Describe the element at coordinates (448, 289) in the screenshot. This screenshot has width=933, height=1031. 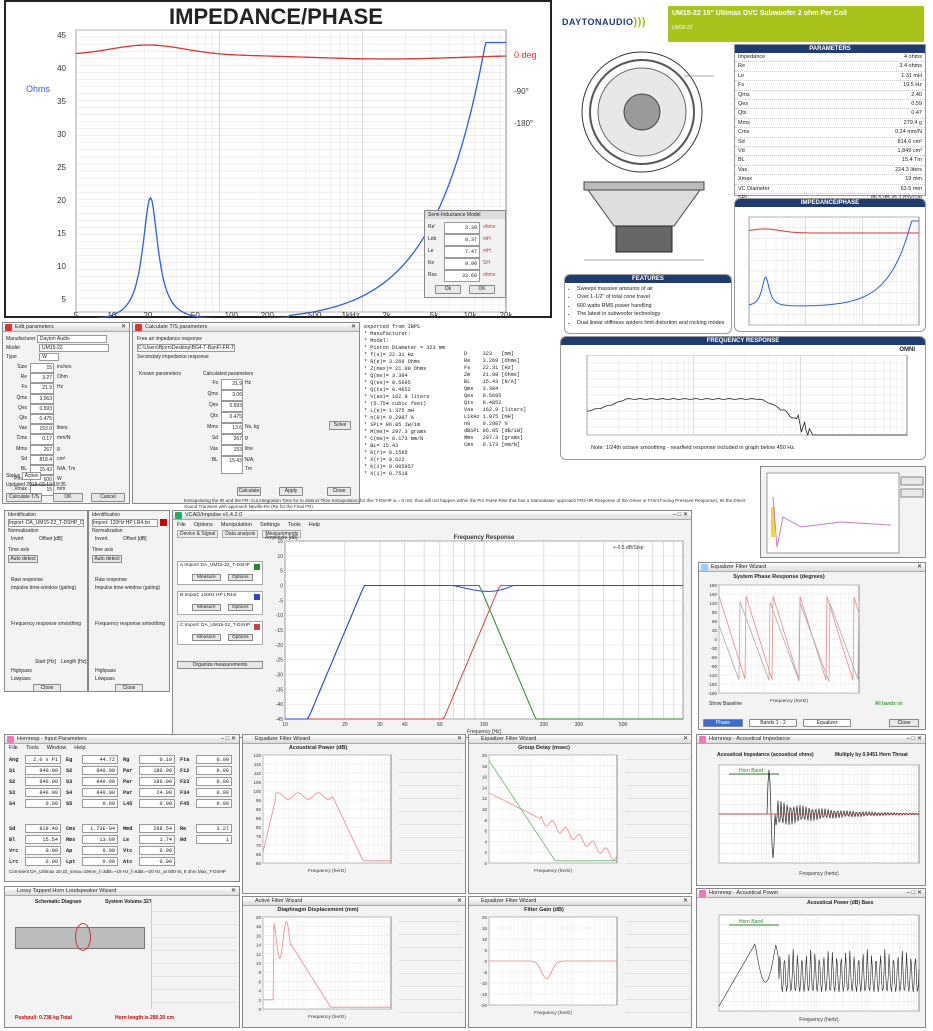
I see `ok-button: Ok` at that location.